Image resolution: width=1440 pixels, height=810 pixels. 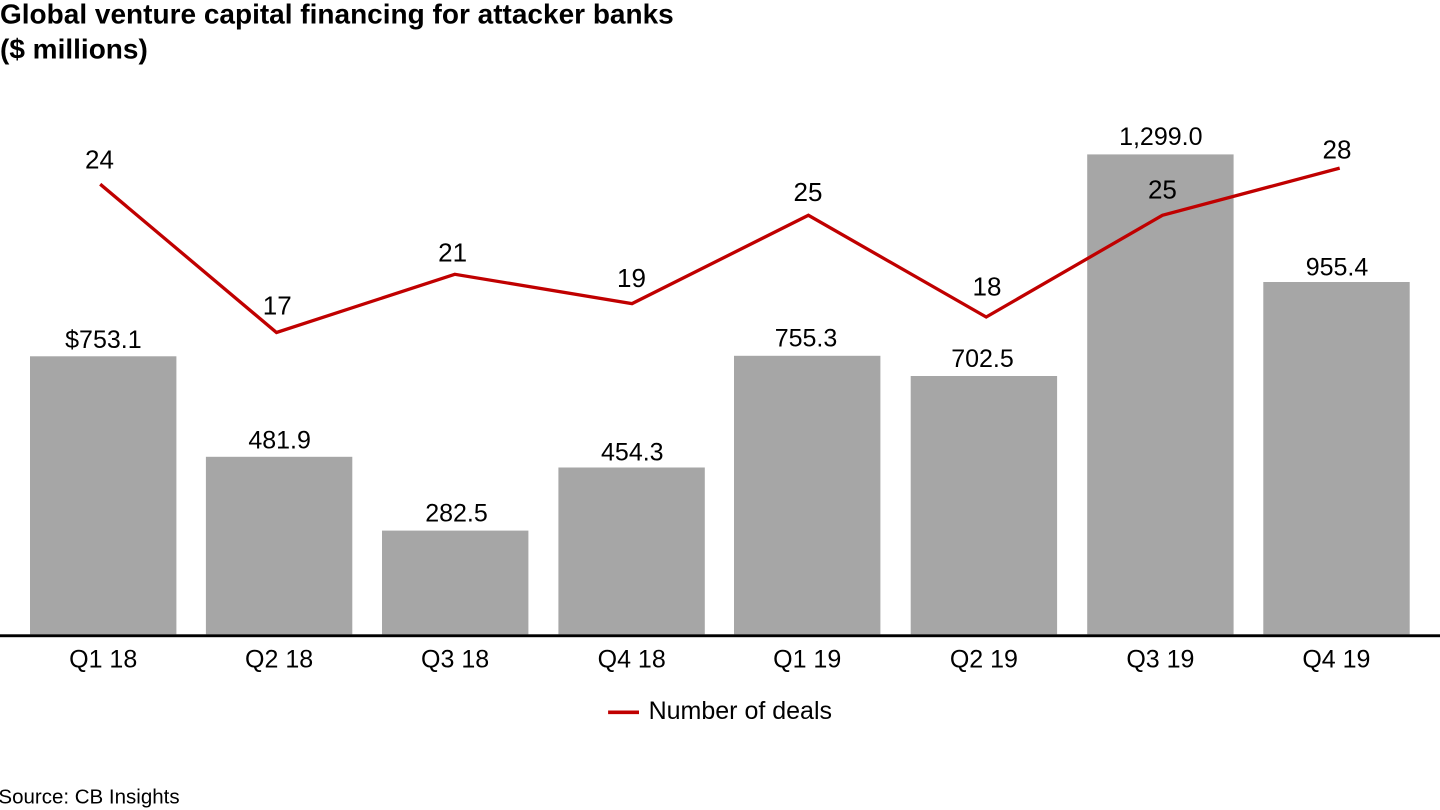 I want to click on svg-text: Source: CB Insights, so click(x=90, y=797).